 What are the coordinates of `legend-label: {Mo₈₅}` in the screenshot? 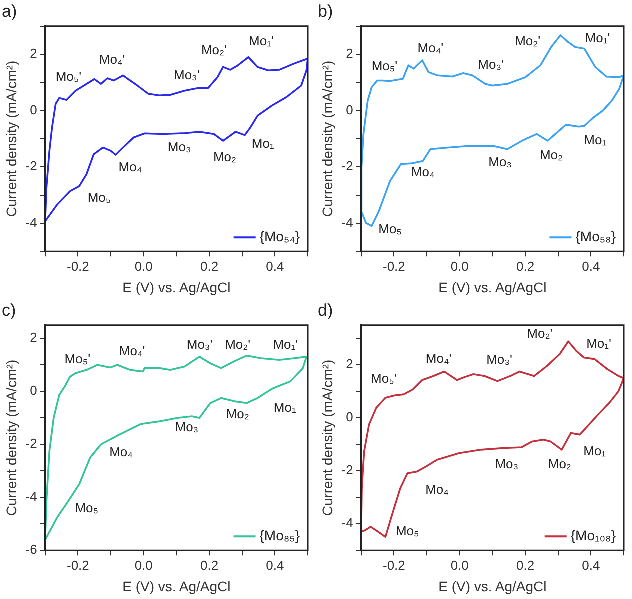 It's located at (280, 535).